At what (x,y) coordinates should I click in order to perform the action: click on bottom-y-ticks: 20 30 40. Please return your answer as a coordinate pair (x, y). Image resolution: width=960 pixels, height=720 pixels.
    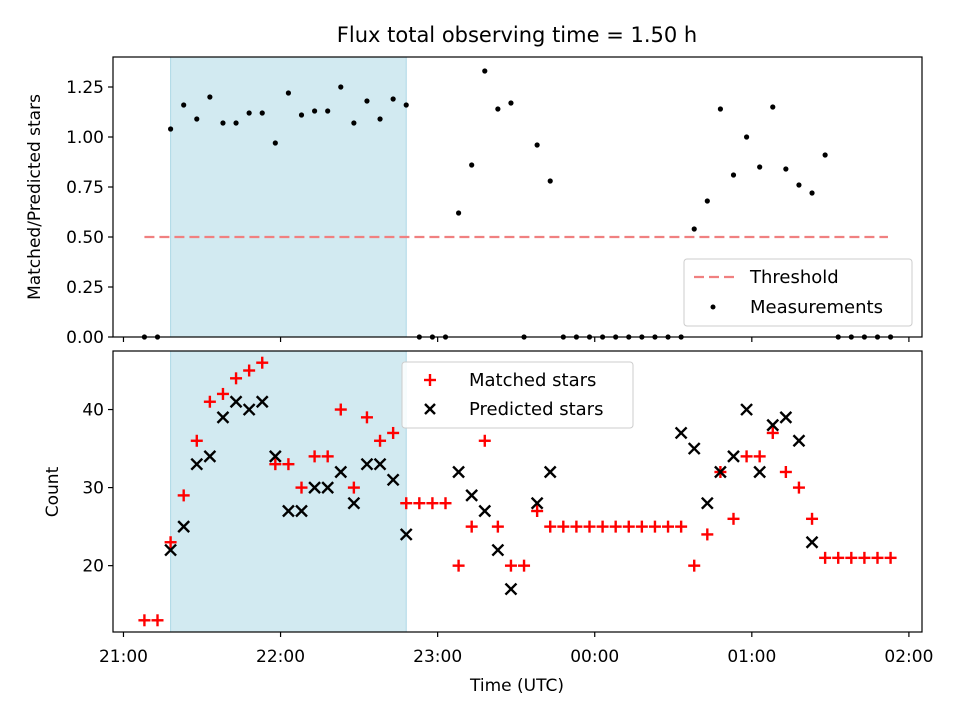
    Looking at the image, I should click on (97, 489).